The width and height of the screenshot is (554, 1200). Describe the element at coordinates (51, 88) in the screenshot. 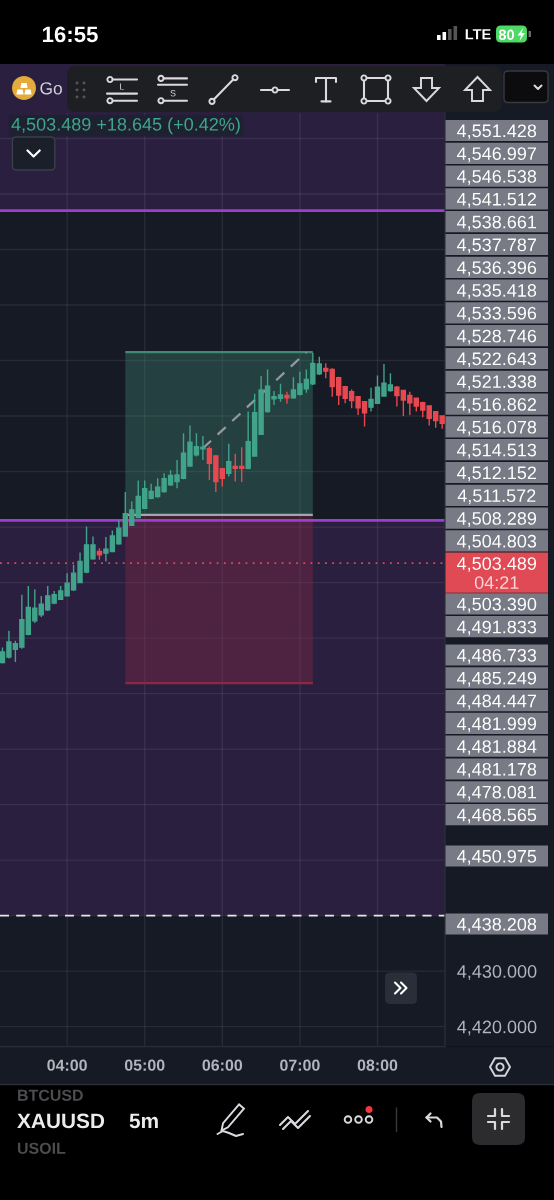

I see `chart-title: Go` at that location.